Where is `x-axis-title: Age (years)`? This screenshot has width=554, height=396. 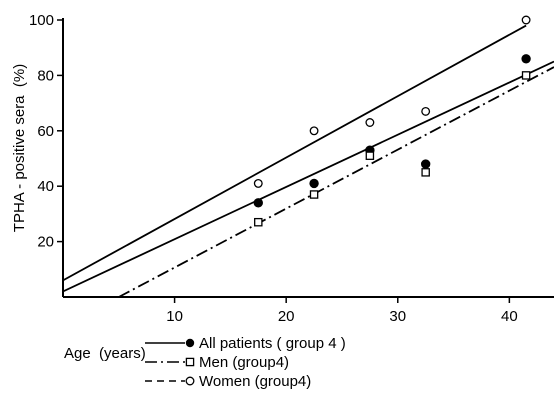
x-axis-title: Age (years) is located at coordinates (105, 353).